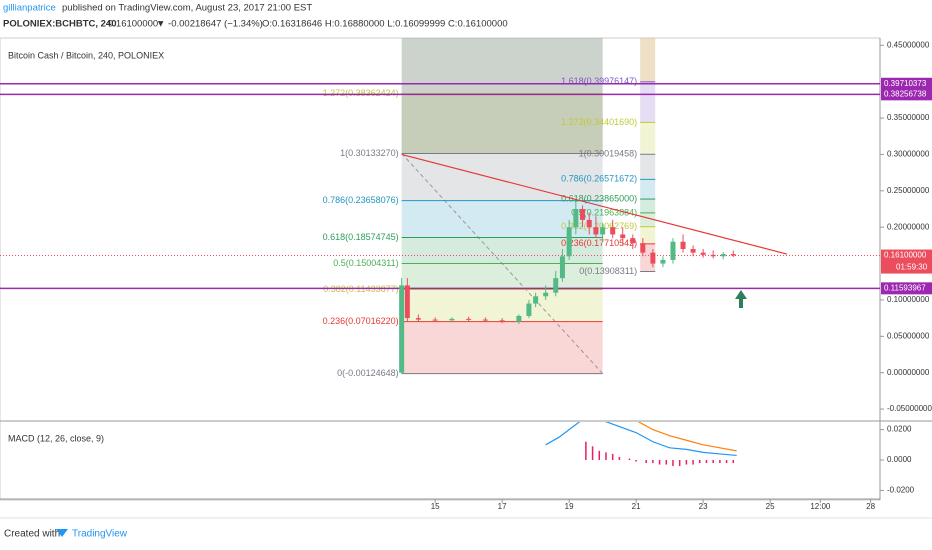 This screenshot has height=550, width=932. What do you see at coordinates (209, 24) in the screenshot?
I see `change: ▼ -0.00218647 (−1.34%)` at bounding box center [209, 24].